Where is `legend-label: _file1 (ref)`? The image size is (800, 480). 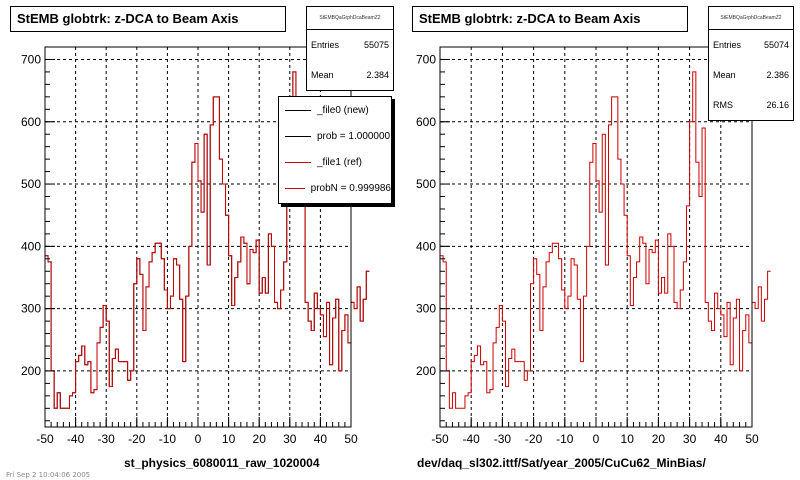
legend-label: _file1 (ref) is located at coordinates (340, 162).